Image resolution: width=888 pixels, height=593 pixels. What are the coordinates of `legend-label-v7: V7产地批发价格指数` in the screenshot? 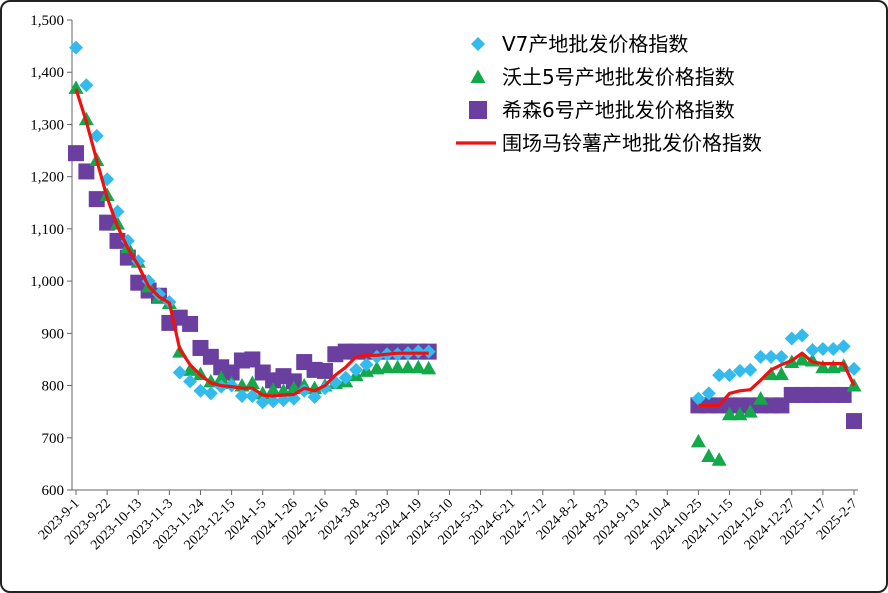 It's located at (595, 44).